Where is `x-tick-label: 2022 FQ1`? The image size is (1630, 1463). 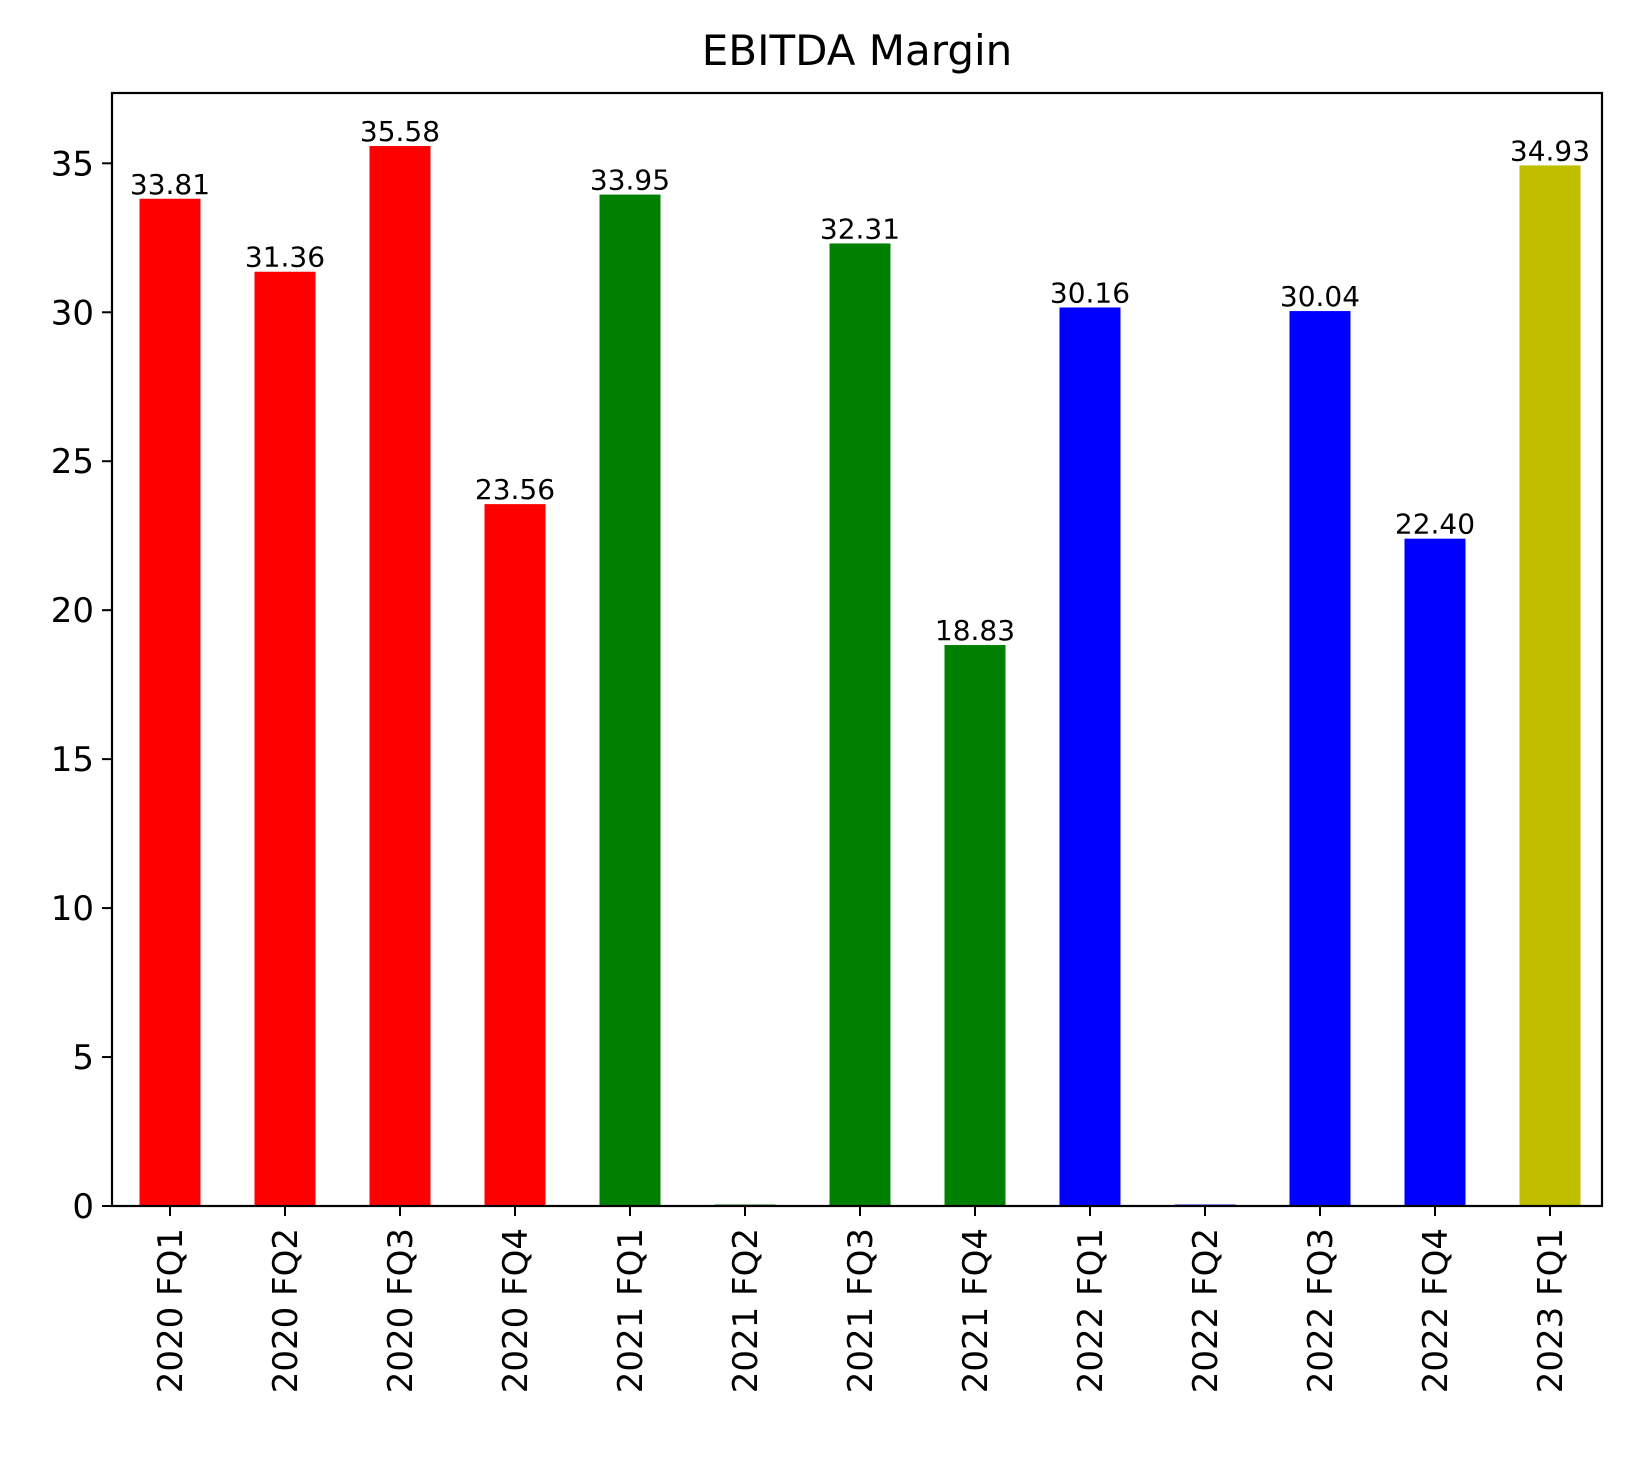
x-tick-label: 2022 FQ1 is located at coordinates (1091, 1310).